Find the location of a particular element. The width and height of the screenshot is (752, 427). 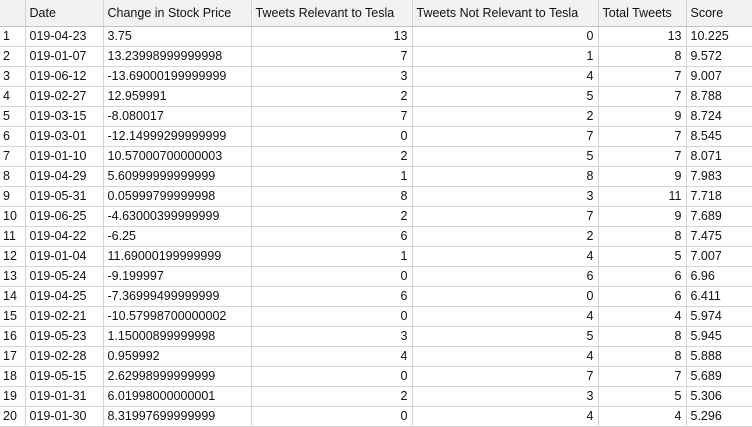

date-cell: 019-01-31 is located at coordinates (64, 396).